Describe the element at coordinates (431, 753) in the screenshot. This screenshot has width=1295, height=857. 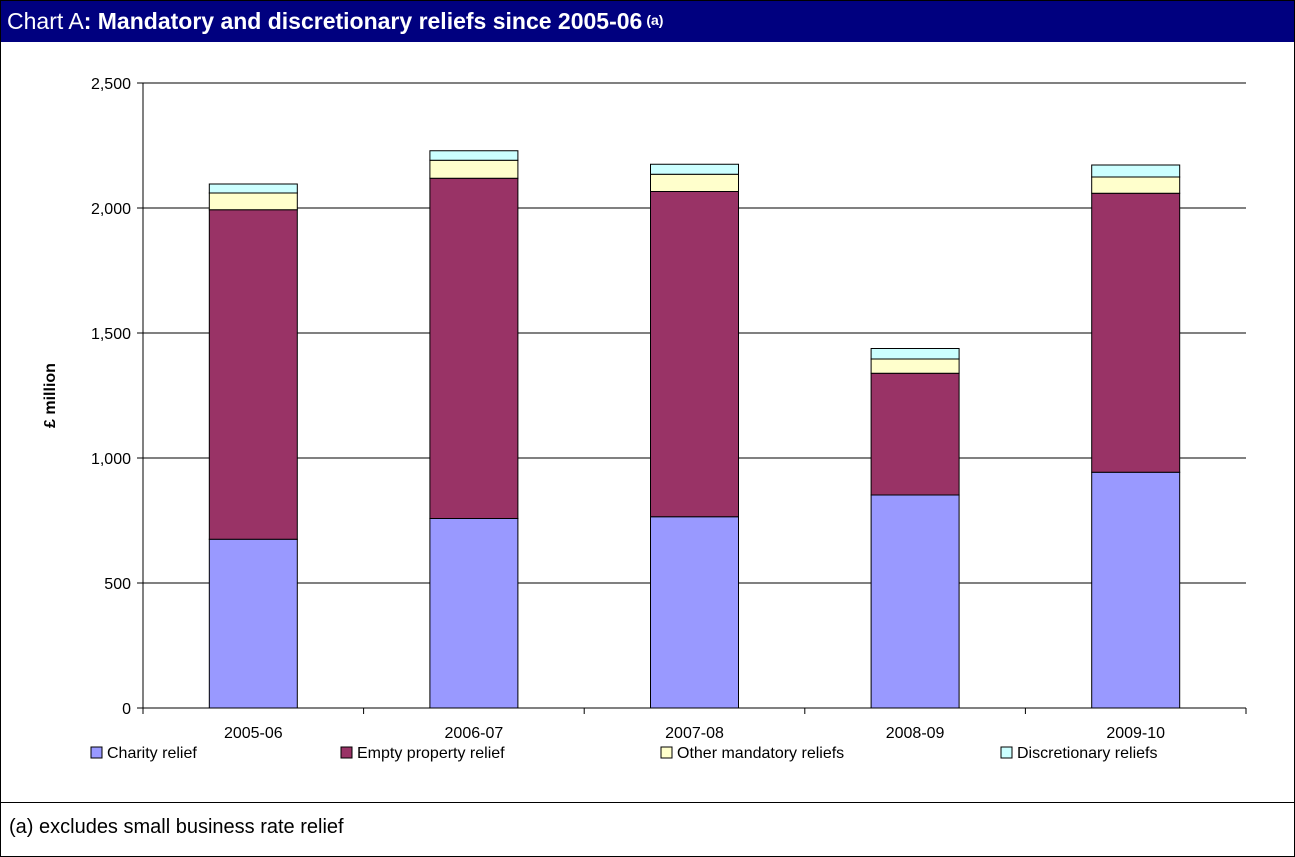
I see `legend-label: Empty property relief` at that location.